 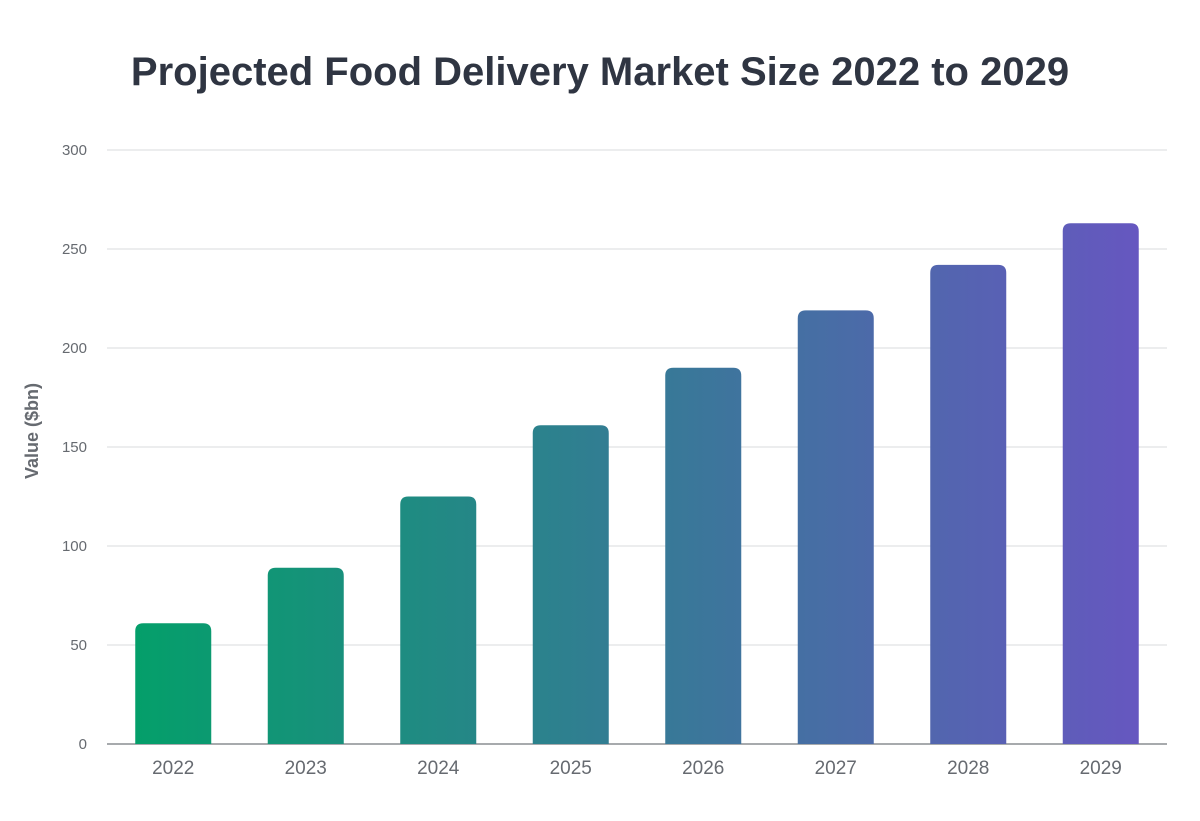 What do you see at coordinates (968, 504) in the screenshot?
I see `bar-2028` at bounding box center [968, 504].